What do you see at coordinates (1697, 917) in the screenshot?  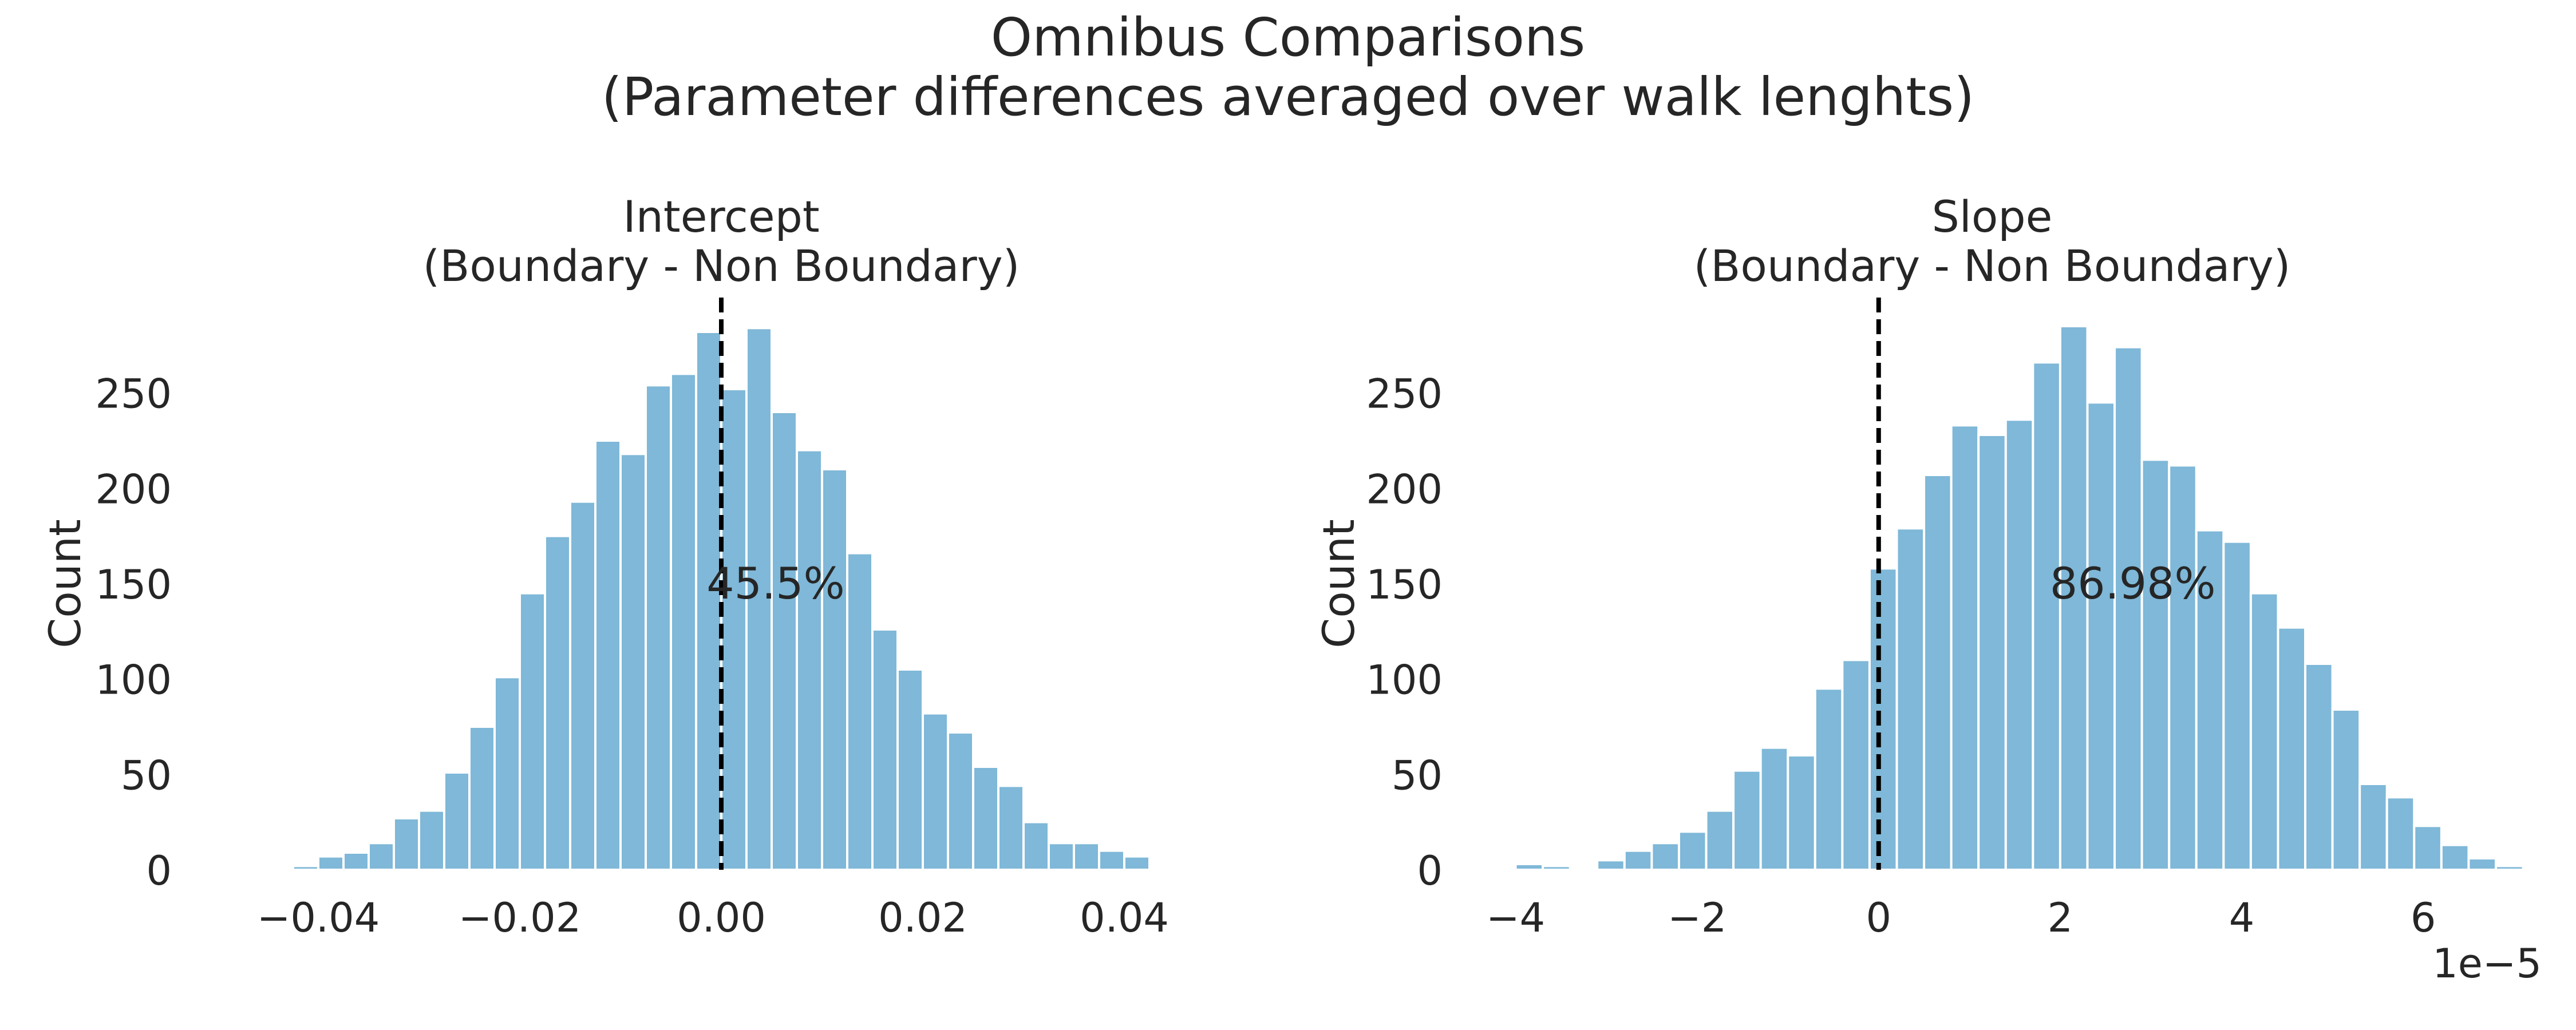 I see `chart2-xtick-label: −2` at bounding box center [1697, 917].